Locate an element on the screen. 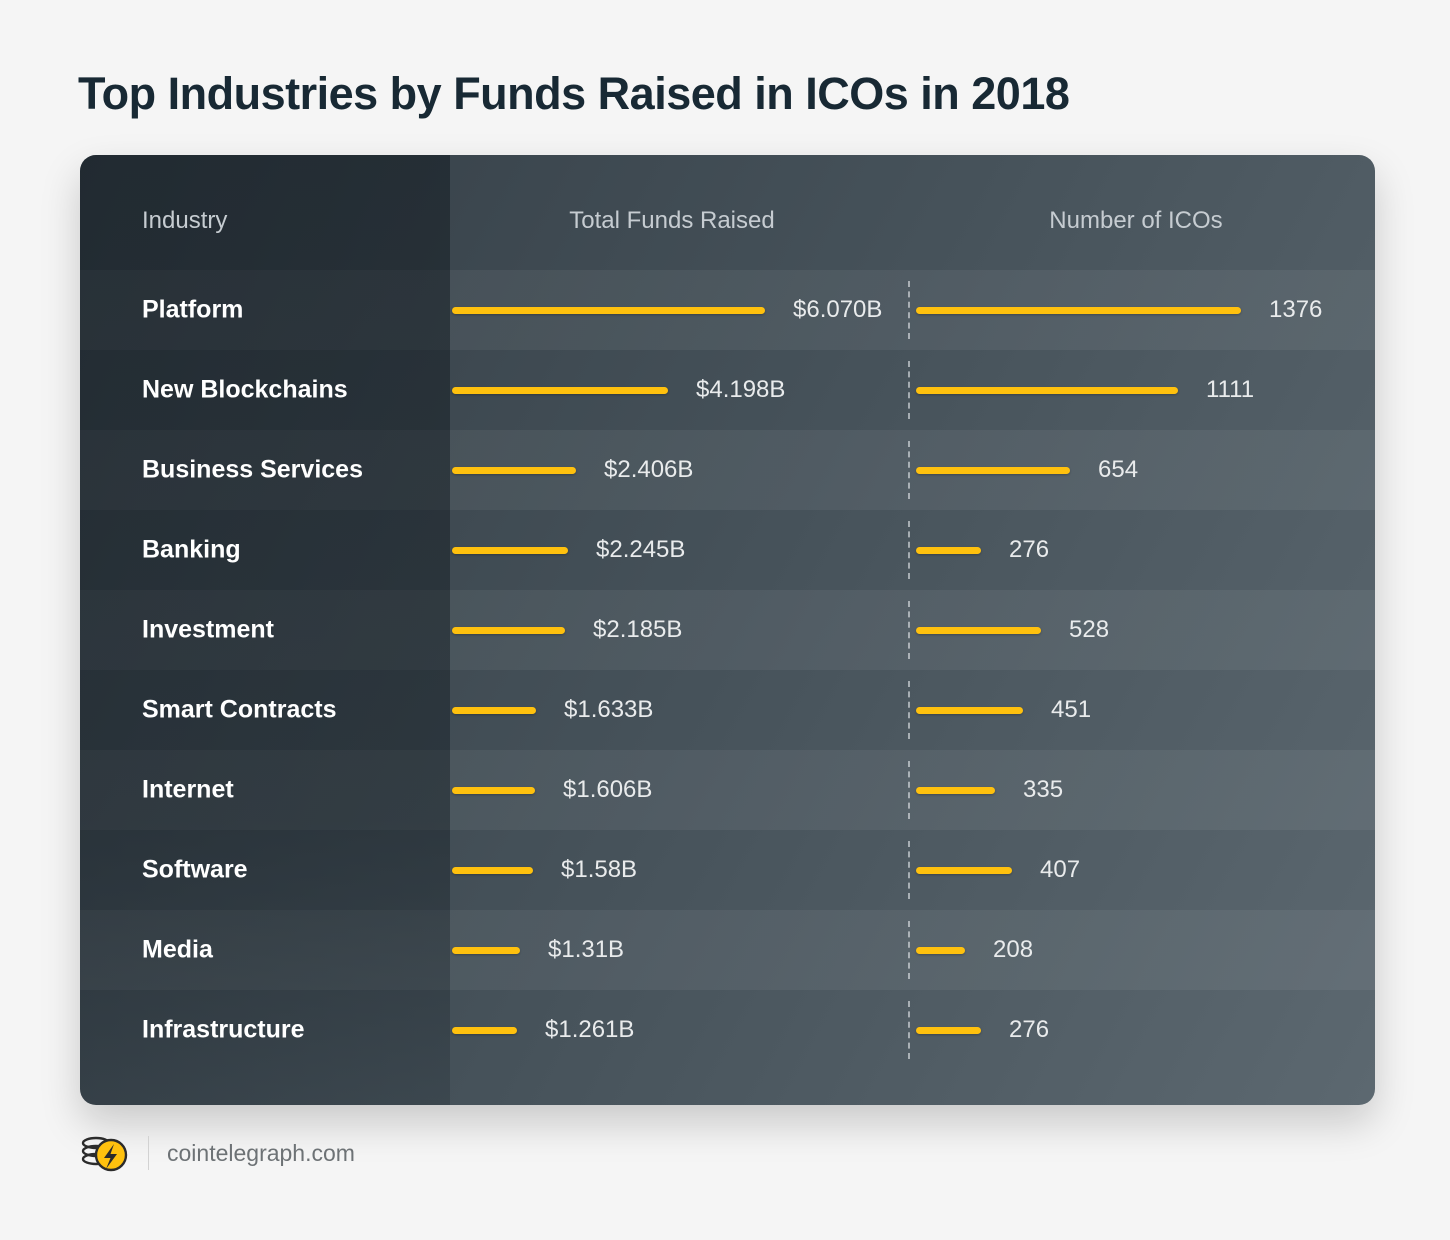  funds-value: $2.185B is located at coordinates (638, 629).